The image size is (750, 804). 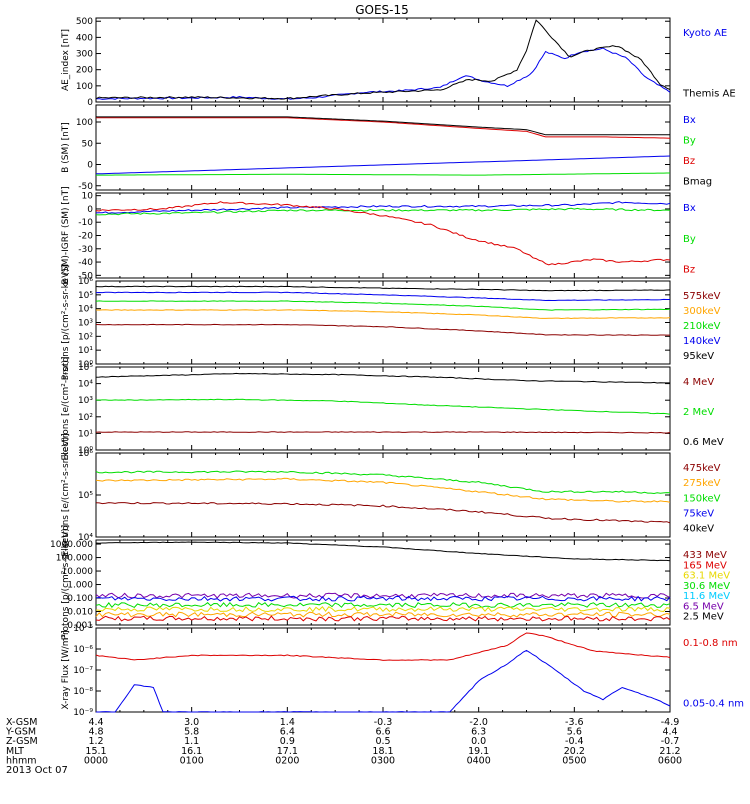 I want to click on y-tick-label: 10⁻⁷, so click(x=83, y=671).